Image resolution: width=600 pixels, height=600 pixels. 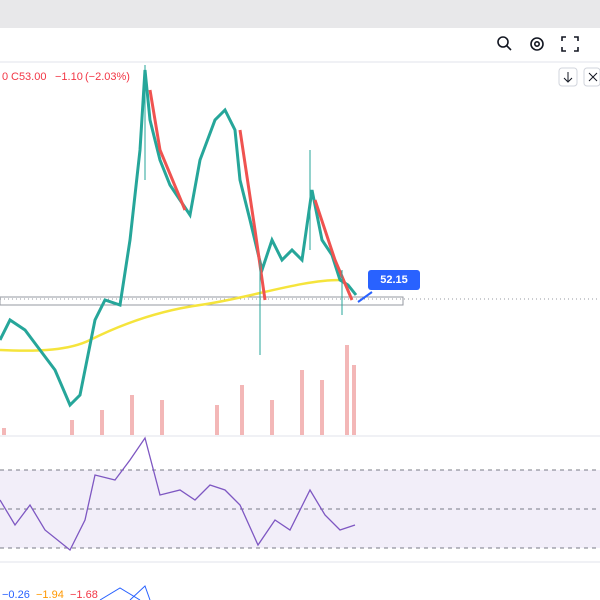 I want to click on collapse-glyph, so click(x=593, y=77).